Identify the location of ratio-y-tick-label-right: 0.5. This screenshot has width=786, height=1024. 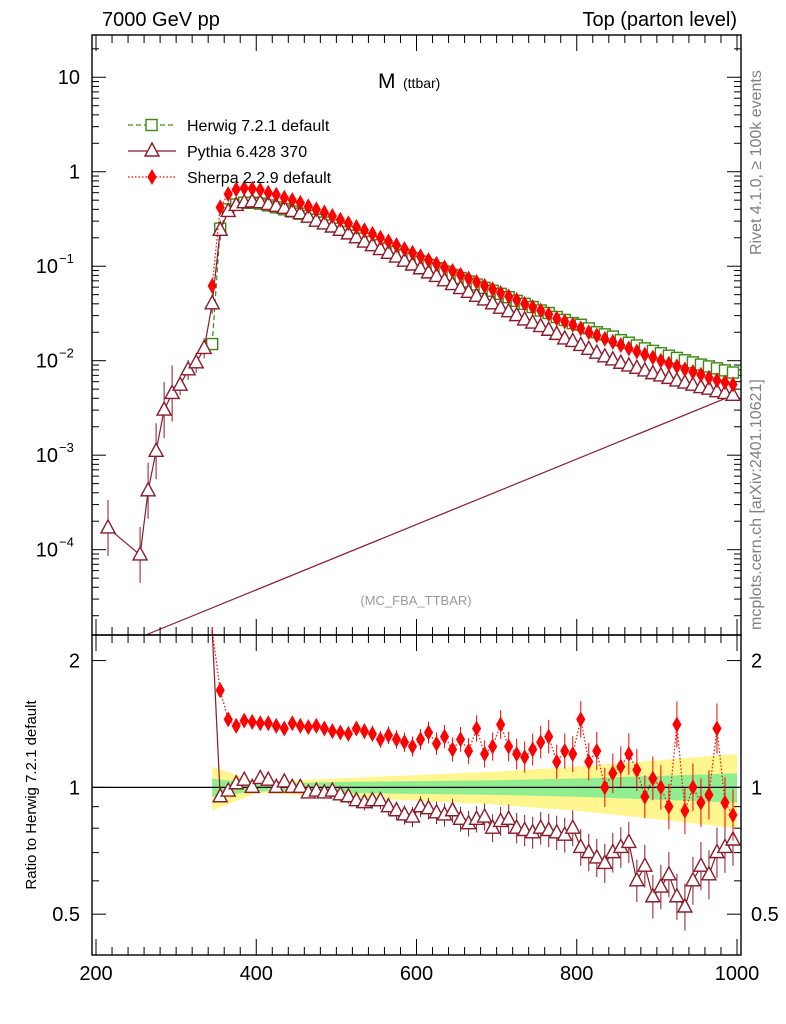
(765, 915).